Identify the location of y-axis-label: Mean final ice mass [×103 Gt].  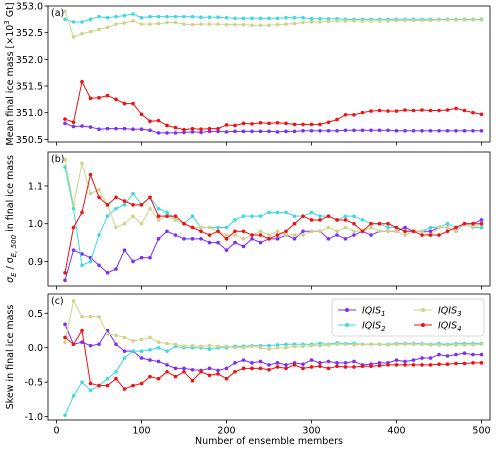
(9, 73).